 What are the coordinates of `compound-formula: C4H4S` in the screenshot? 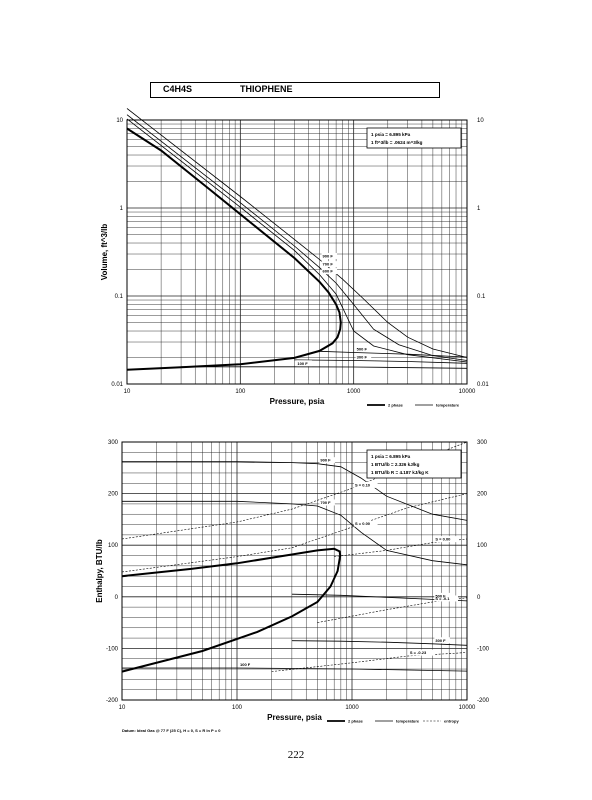 It's located at (178, 89).